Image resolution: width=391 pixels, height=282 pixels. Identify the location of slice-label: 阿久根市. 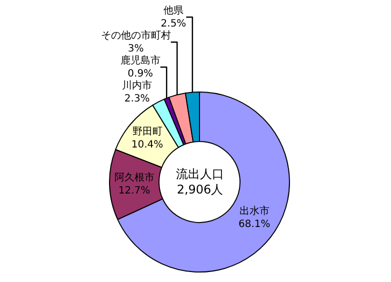
(134, 177).